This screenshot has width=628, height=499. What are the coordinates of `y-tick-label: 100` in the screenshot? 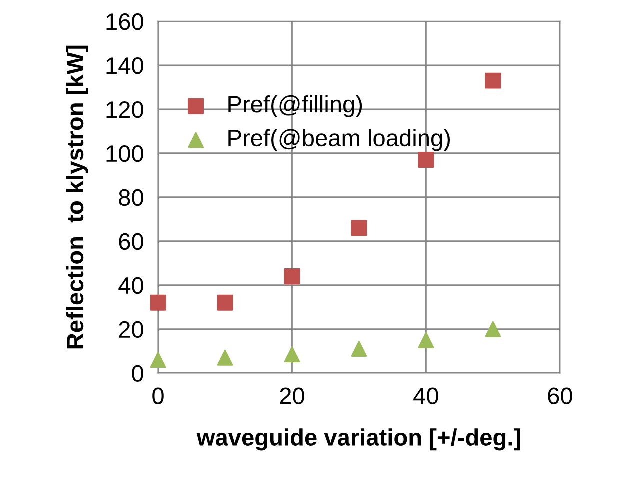 It's located at (125, 153).